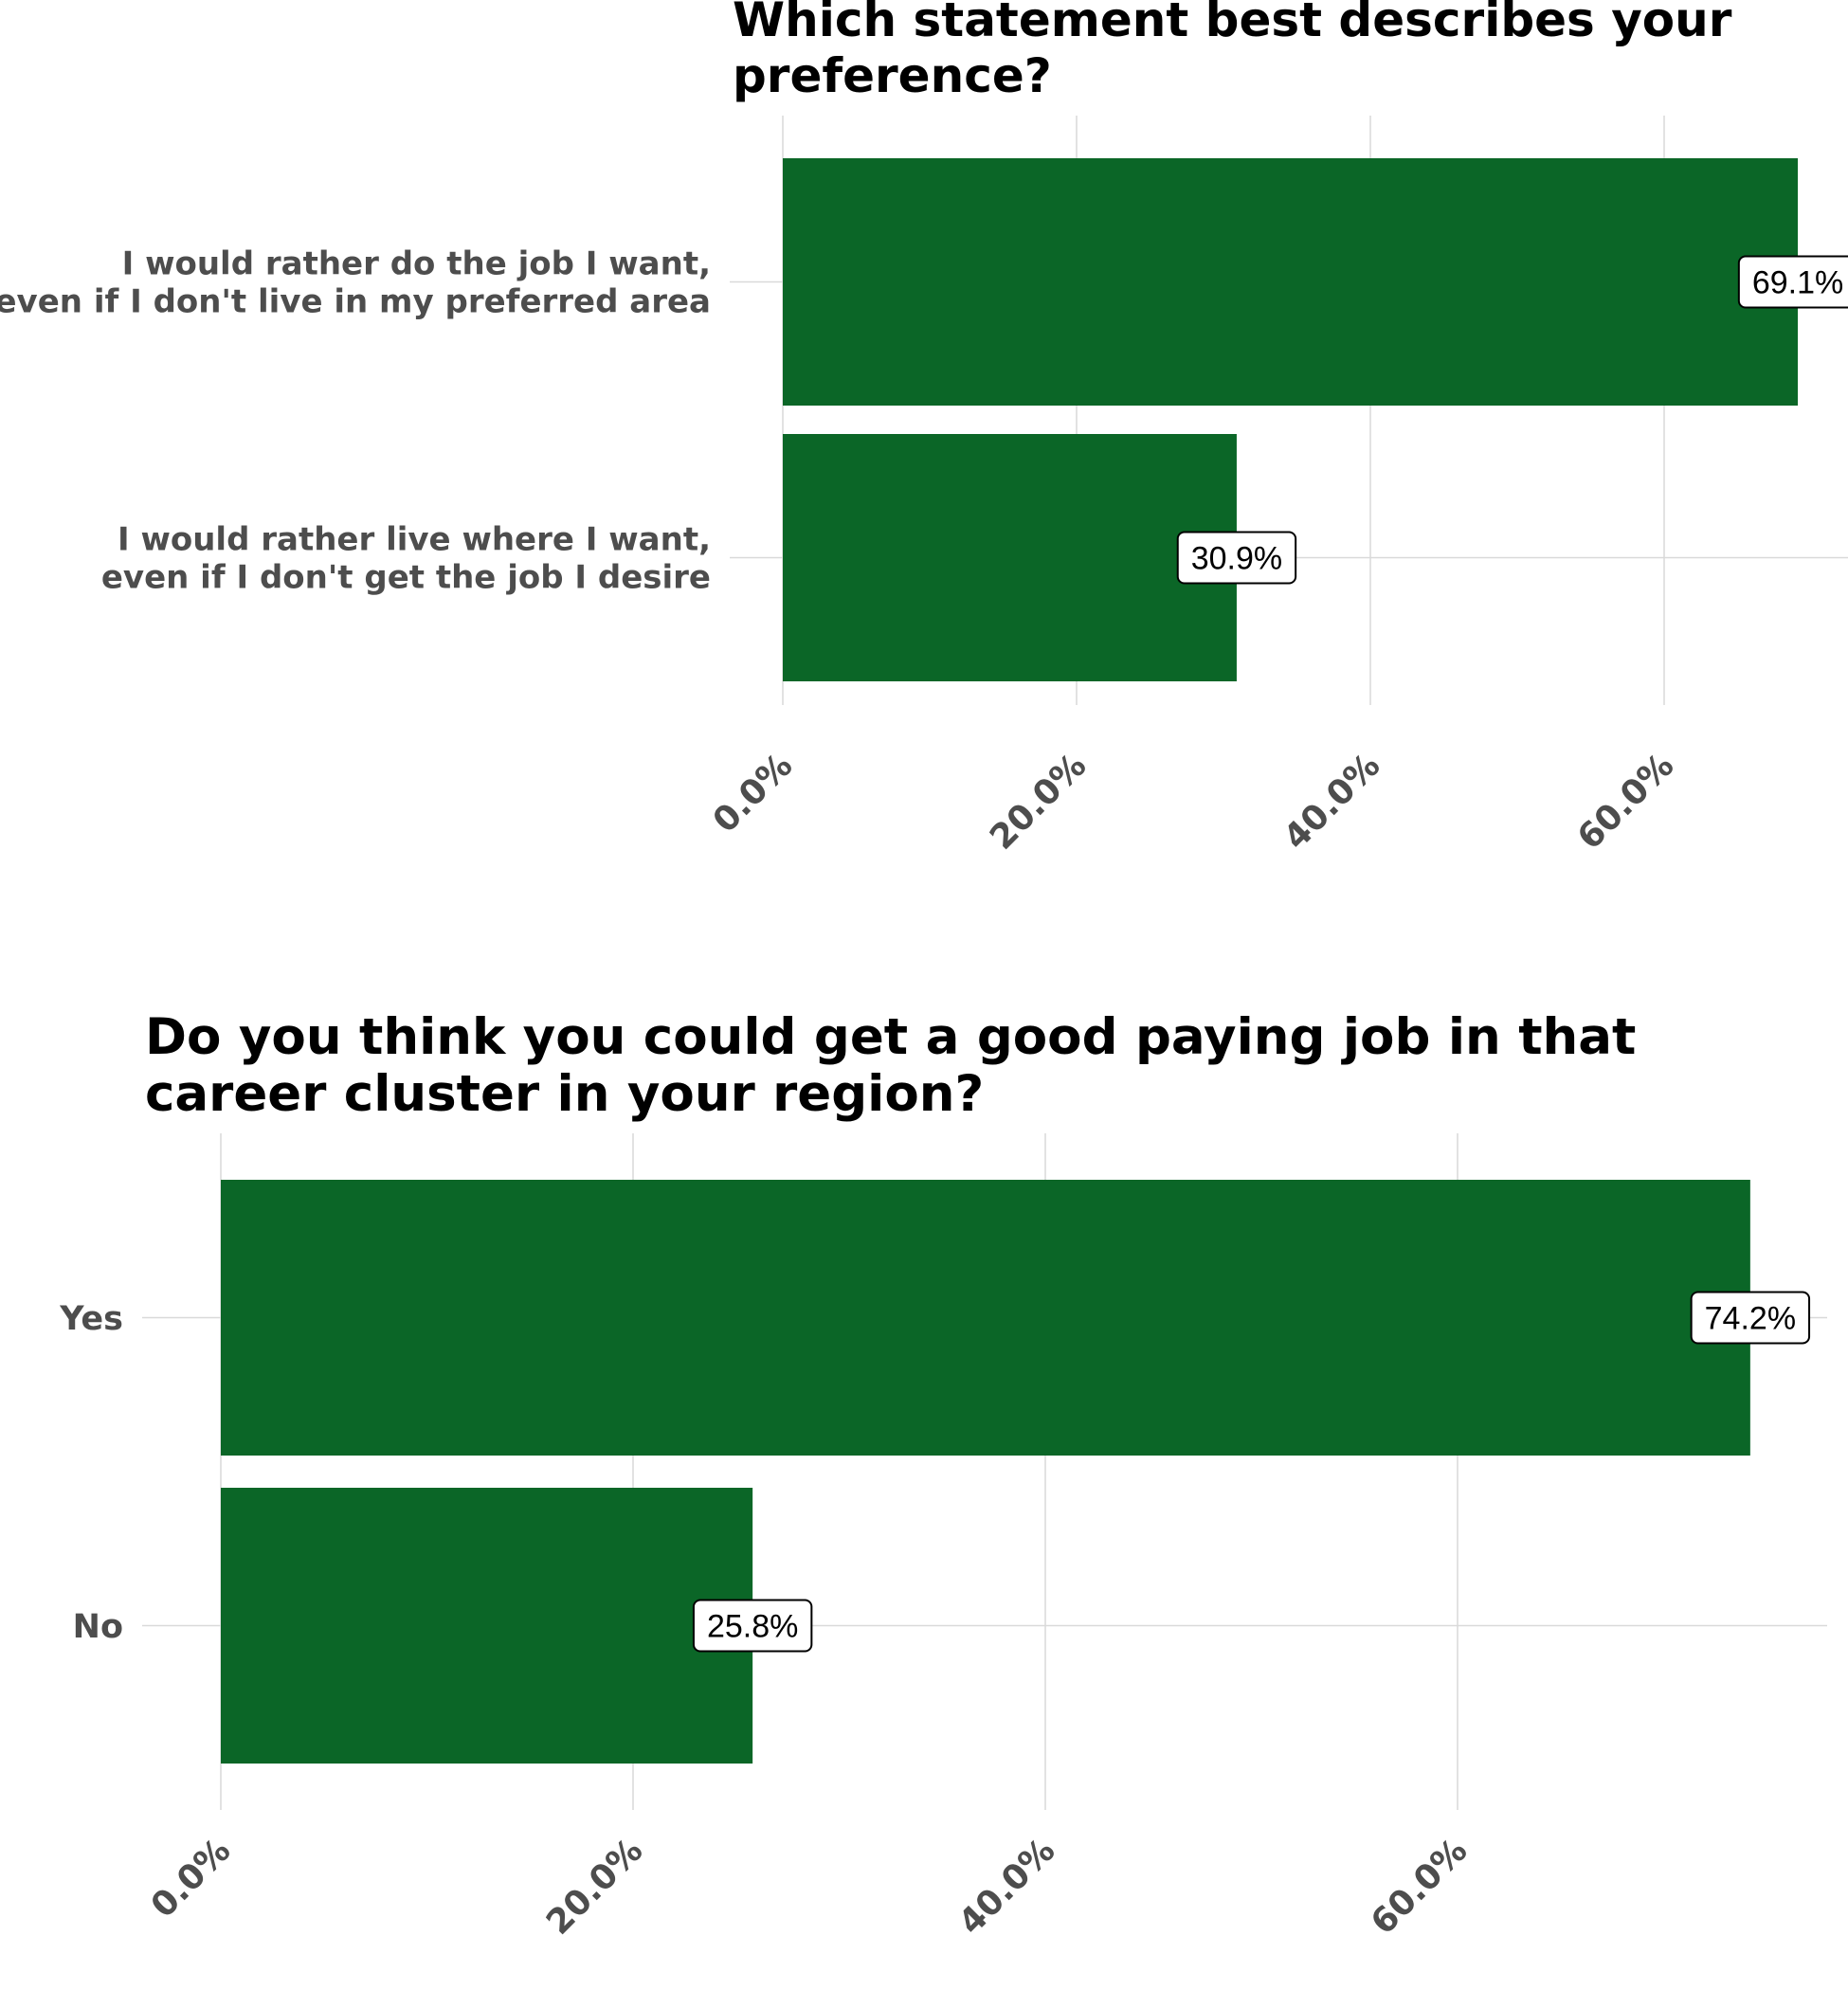 The image size is (1848, 1990). What do you see at coordinates (91, 1319) in the screenshot?
I see `category-label-0-line-0: Yes` at bounding box center [91, 1319].